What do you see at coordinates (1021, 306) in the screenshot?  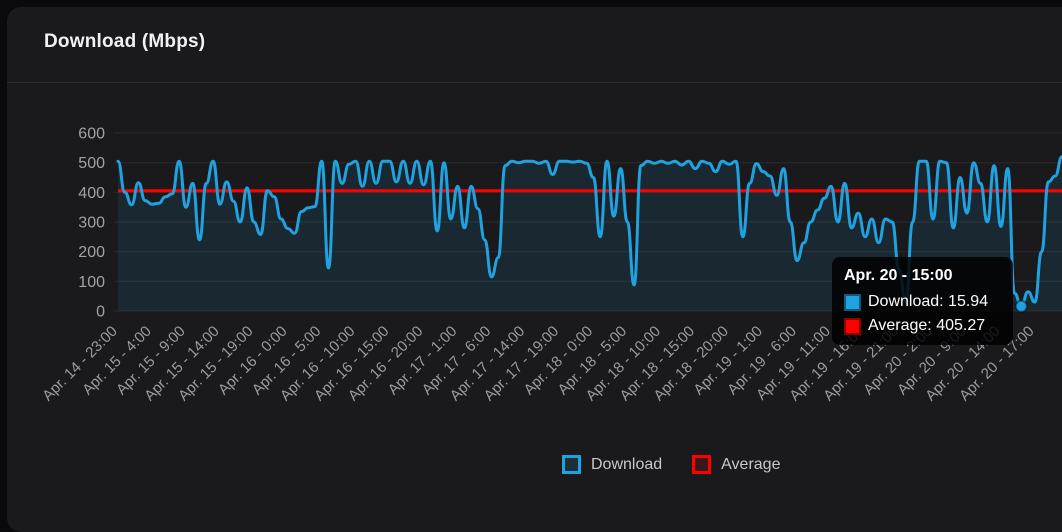 I see `hovered-point` at bounding box center [1021, 306].